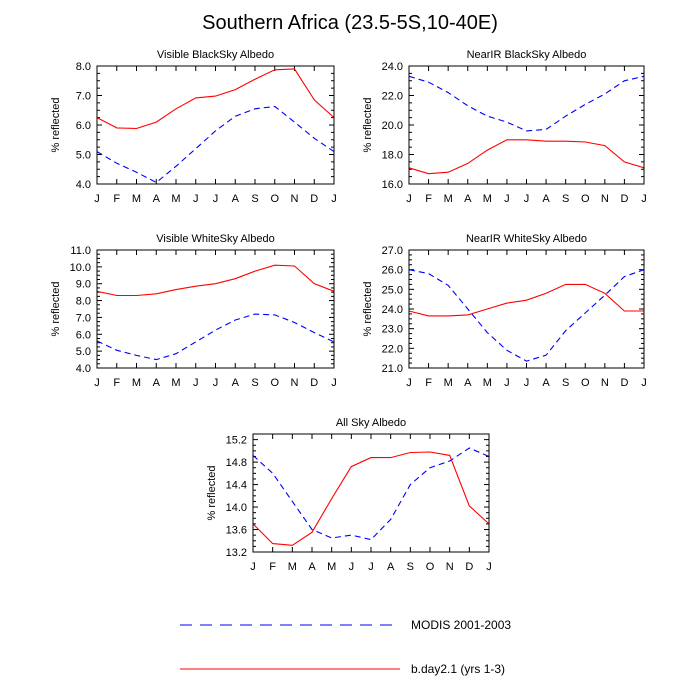 The width and height of the screenshot is (700, 700). I want to click on panel-title: NearIR WhiteSky Albedo, so click(526, 239).